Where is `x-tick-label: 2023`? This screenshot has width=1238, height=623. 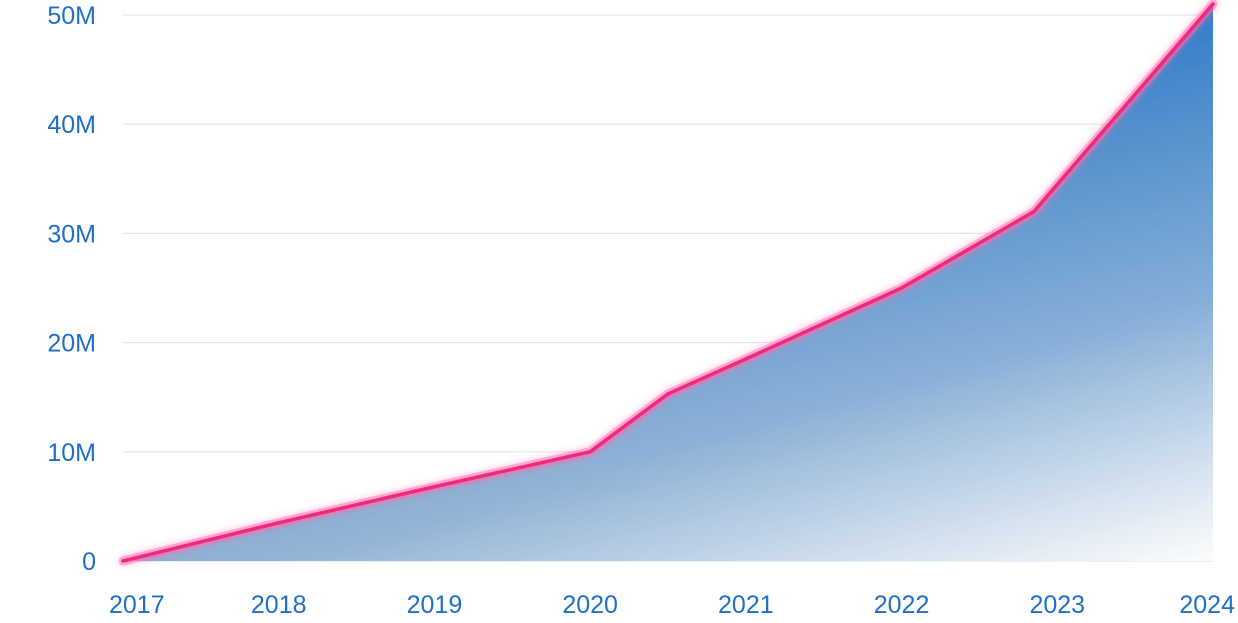
x-tick-label: 2023 is located at coordinates (1057, 604).